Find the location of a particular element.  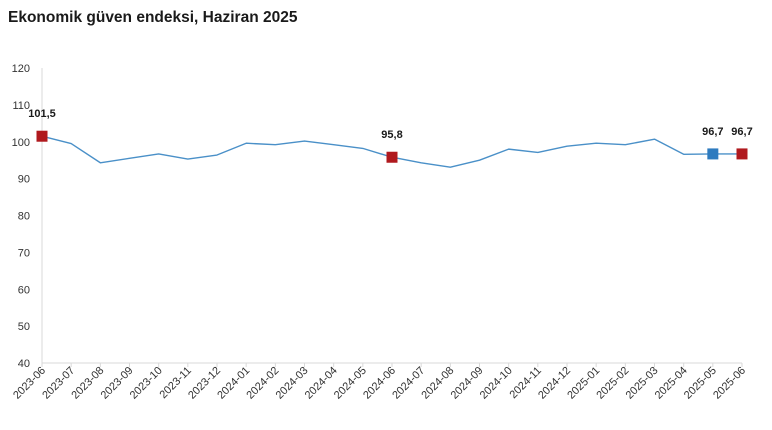

x-tick-label: 2024-10 is located at coordinates (496, 383).